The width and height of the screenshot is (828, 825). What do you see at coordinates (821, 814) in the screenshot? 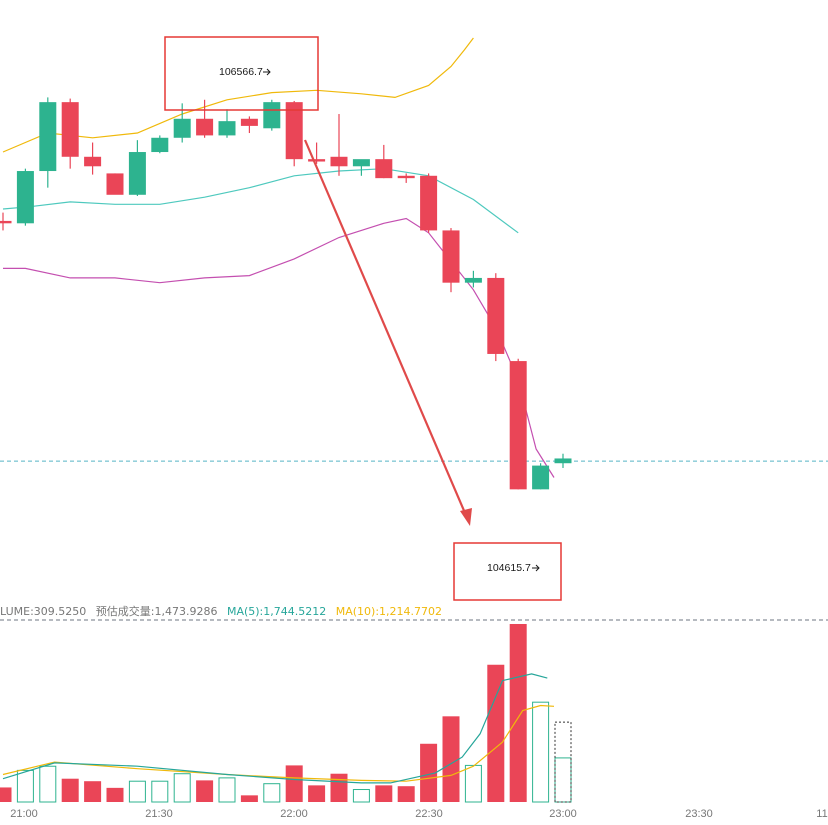
I see `x-axis-tick-label: 11` at bounding box center [821, 814].